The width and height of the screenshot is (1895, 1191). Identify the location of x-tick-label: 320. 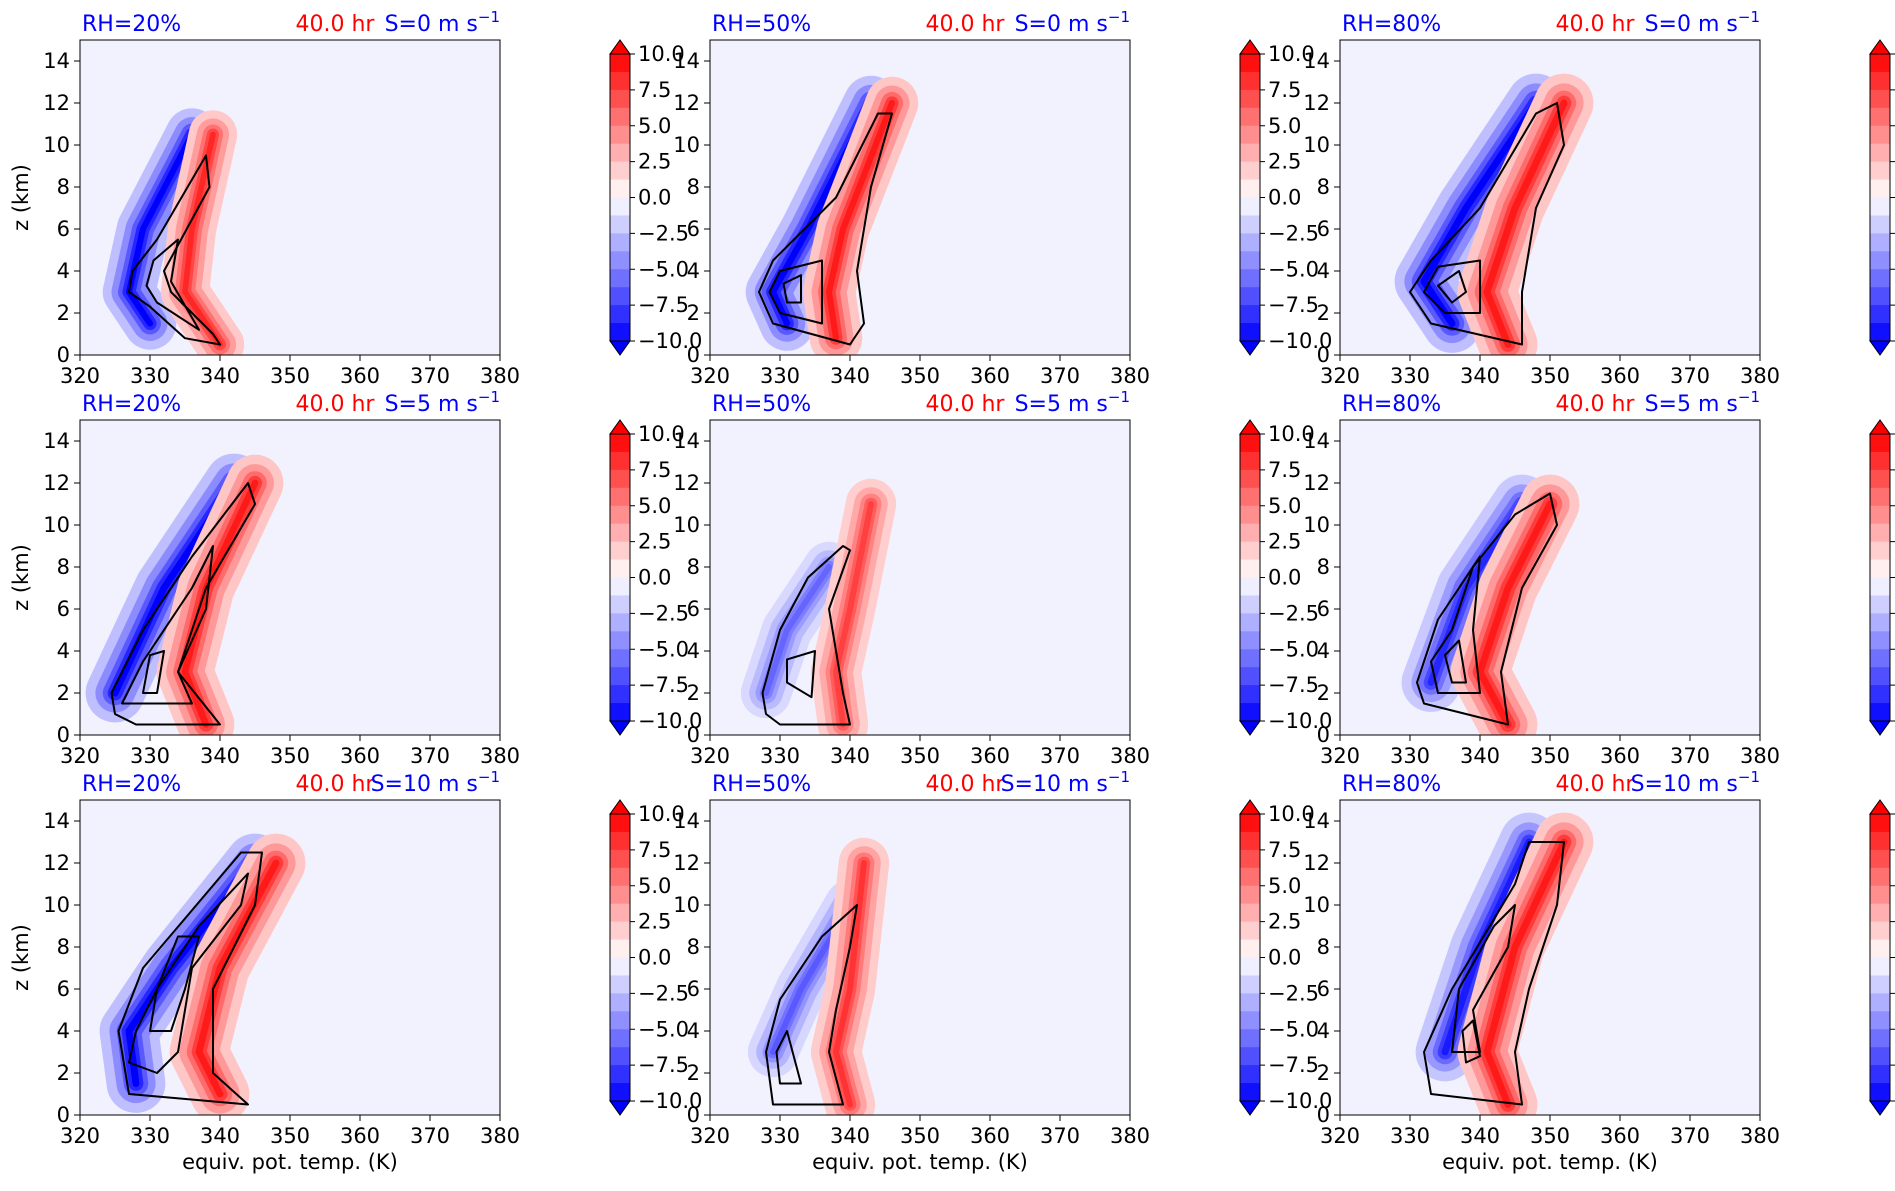
(1340, 756).